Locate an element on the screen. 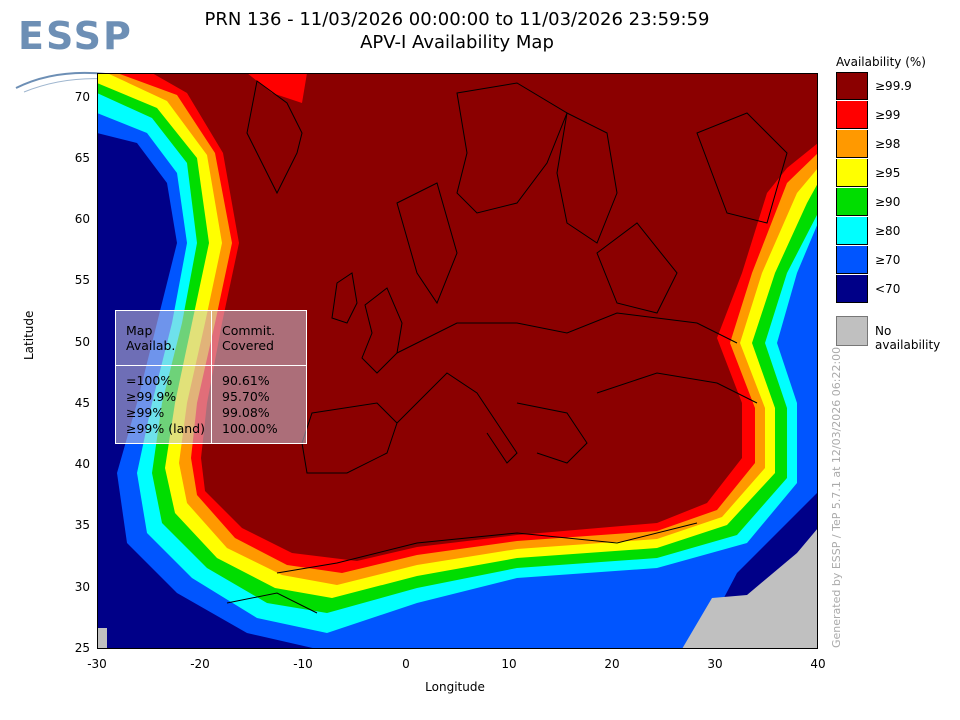 The image size is (960, 720). y-tick-label: 30 is located at coordinates (82, 586).